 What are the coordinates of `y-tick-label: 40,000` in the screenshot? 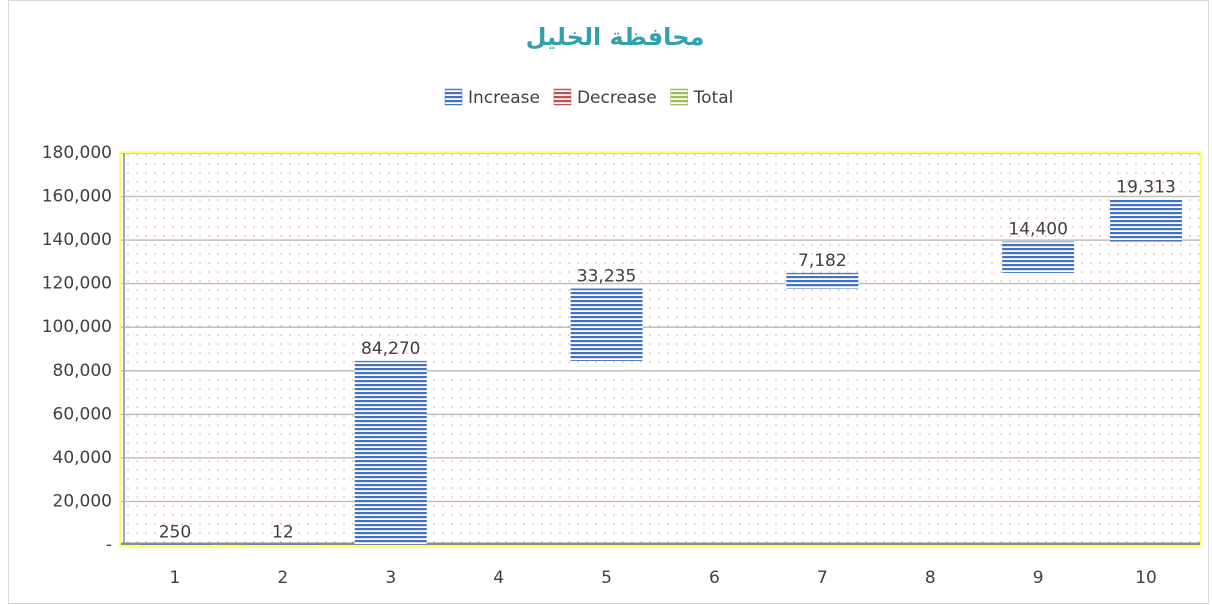 It's located at (82, 458).